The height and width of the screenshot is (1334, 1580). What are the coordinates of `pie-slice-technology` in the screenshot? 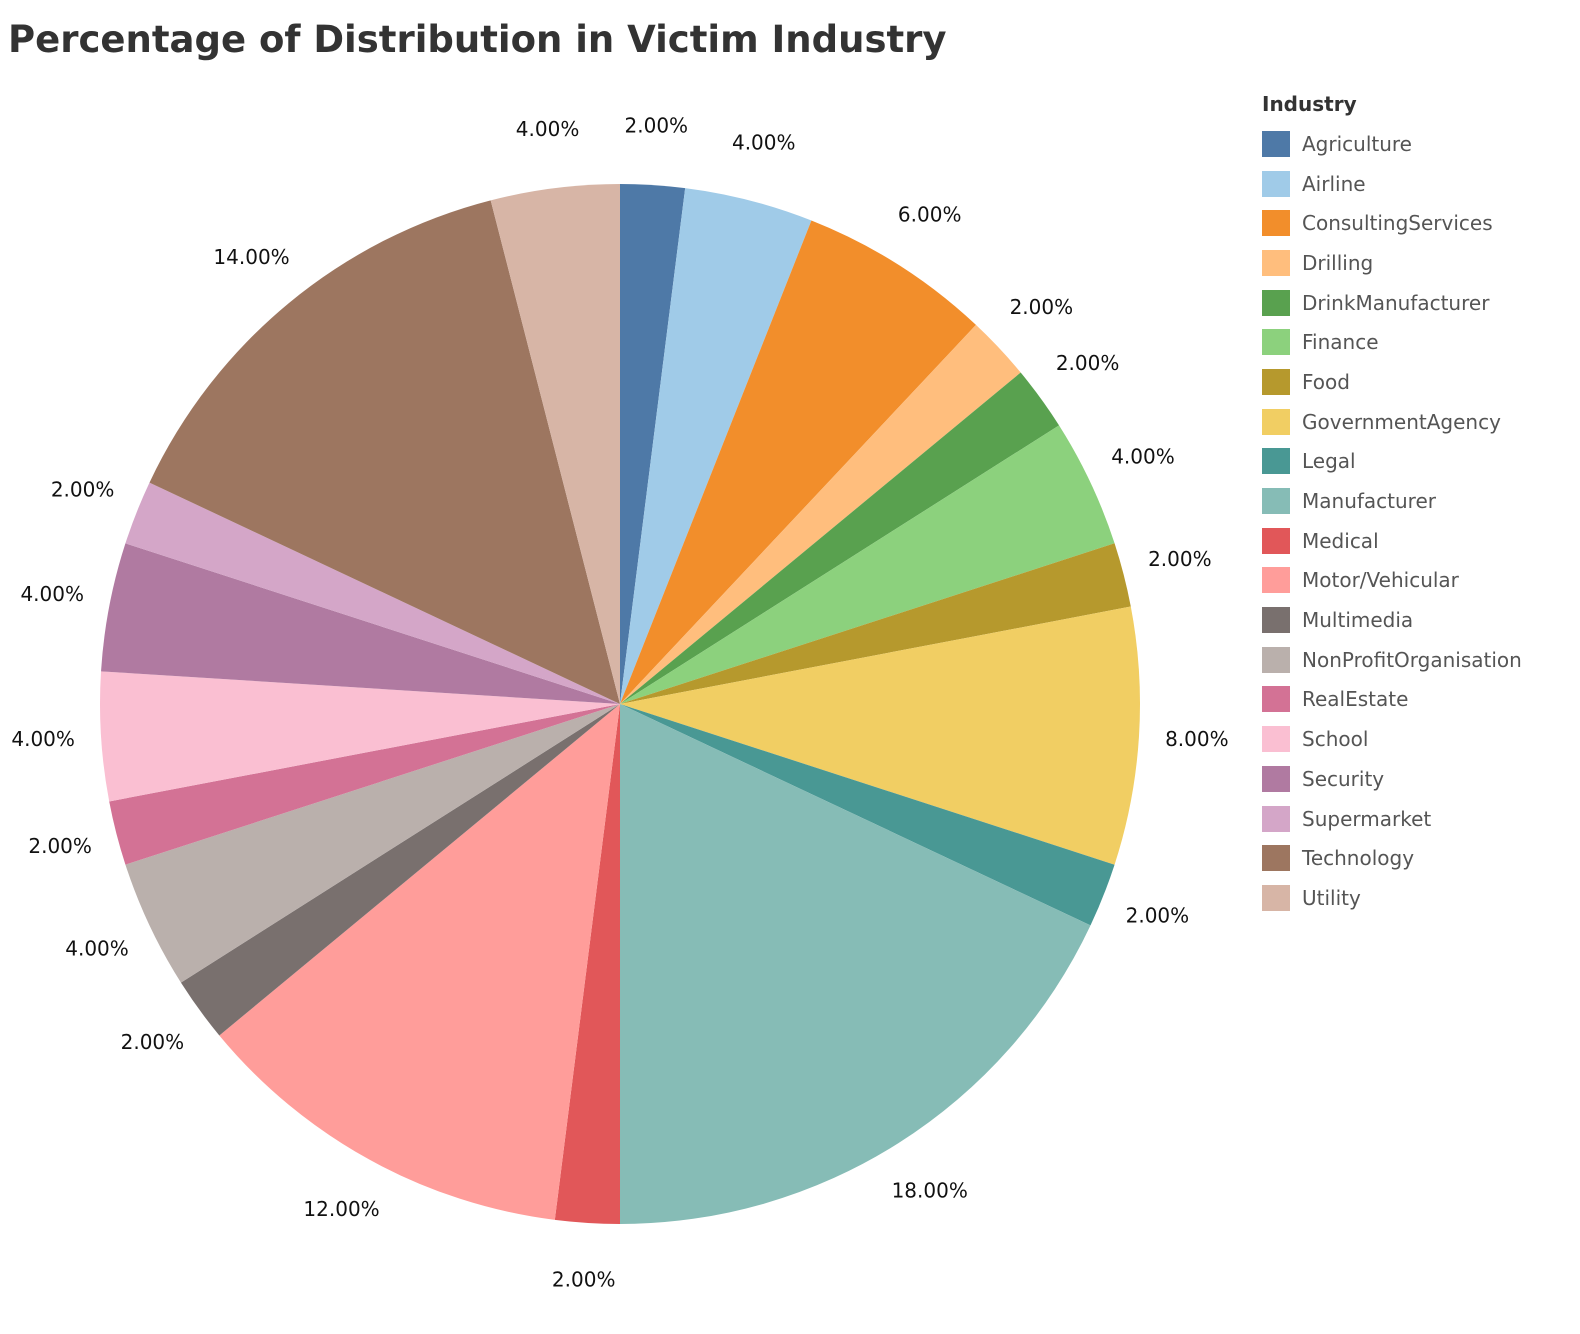 It's located at (384, 452).